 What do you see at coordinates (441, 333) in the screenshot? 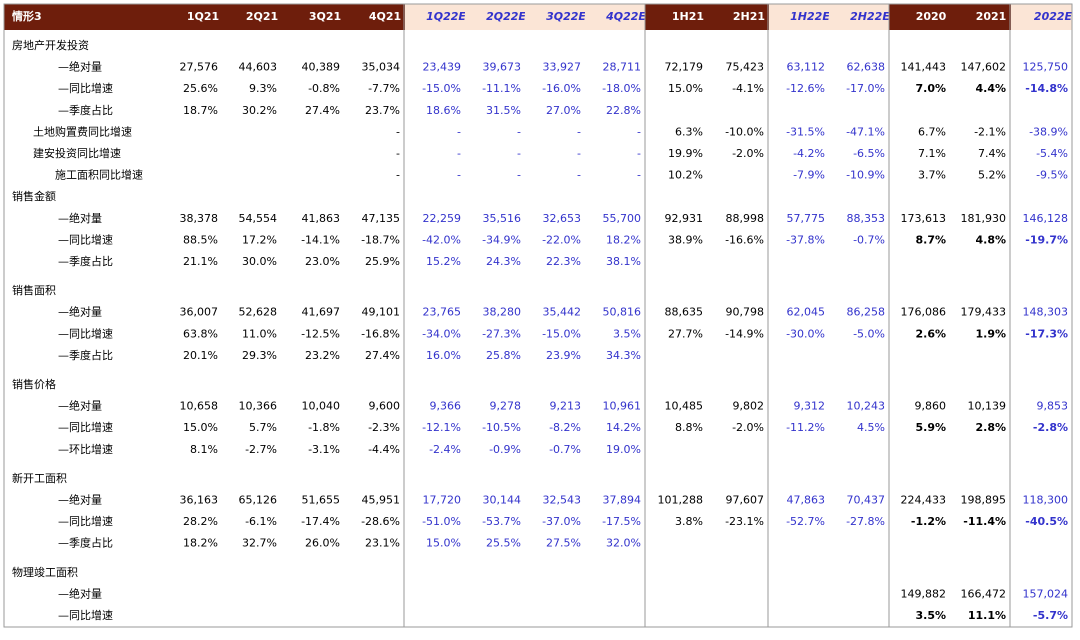
I see `cell-value: -34.0%` at bounding box center [441, 333].